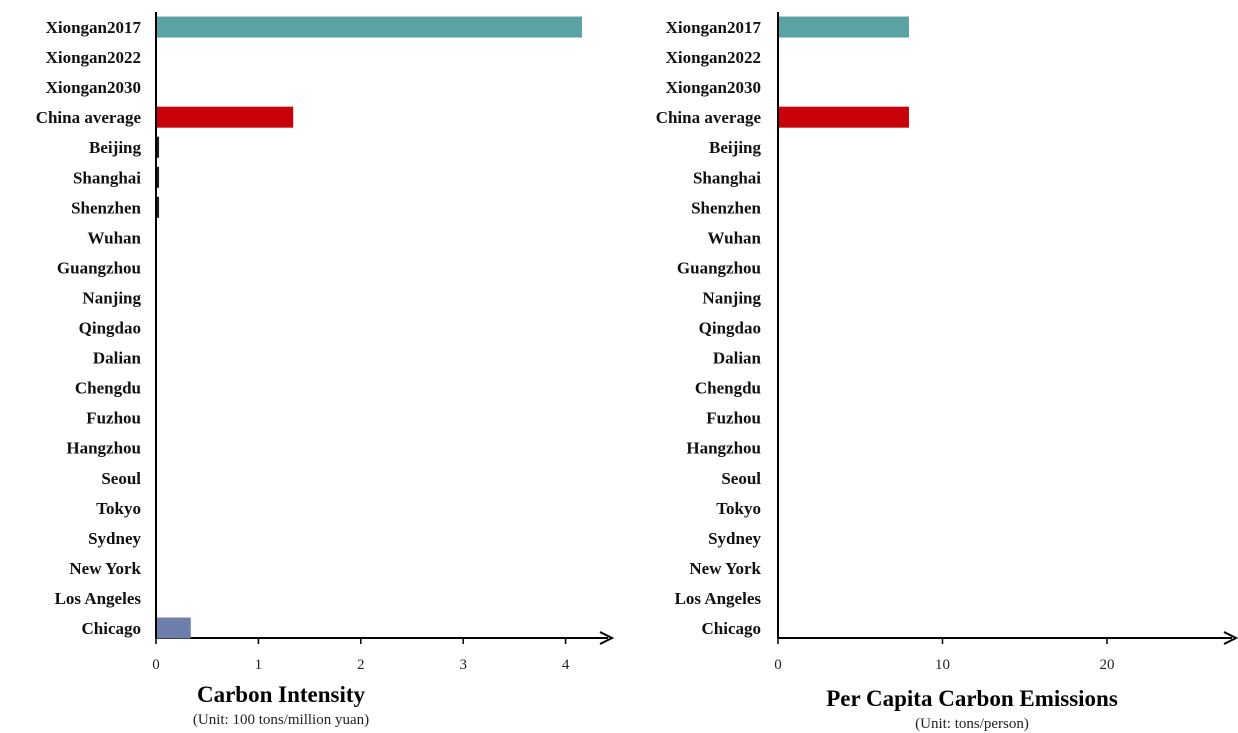 This screenshot has width=1238, height=733. Describe the element at coordinates (942, 665) in the screenshot. I see `x-tick-label: 10` at that location.